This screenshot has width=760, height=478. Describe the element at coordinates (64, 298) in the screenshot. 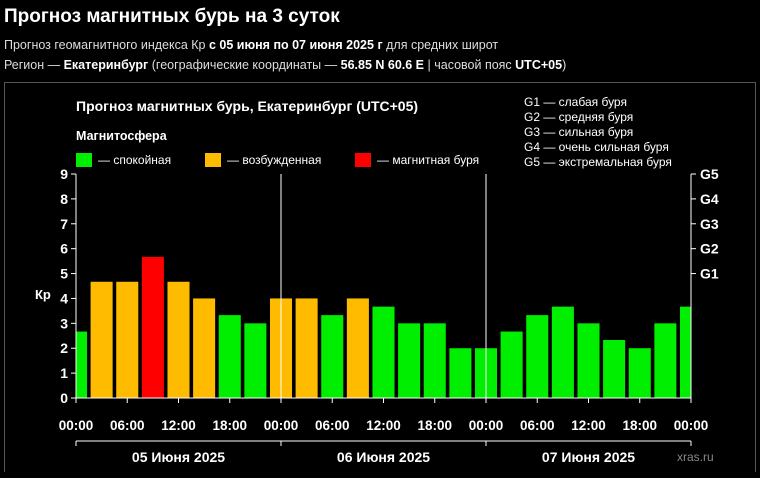

I see `y-tick-label: 4` at that location.